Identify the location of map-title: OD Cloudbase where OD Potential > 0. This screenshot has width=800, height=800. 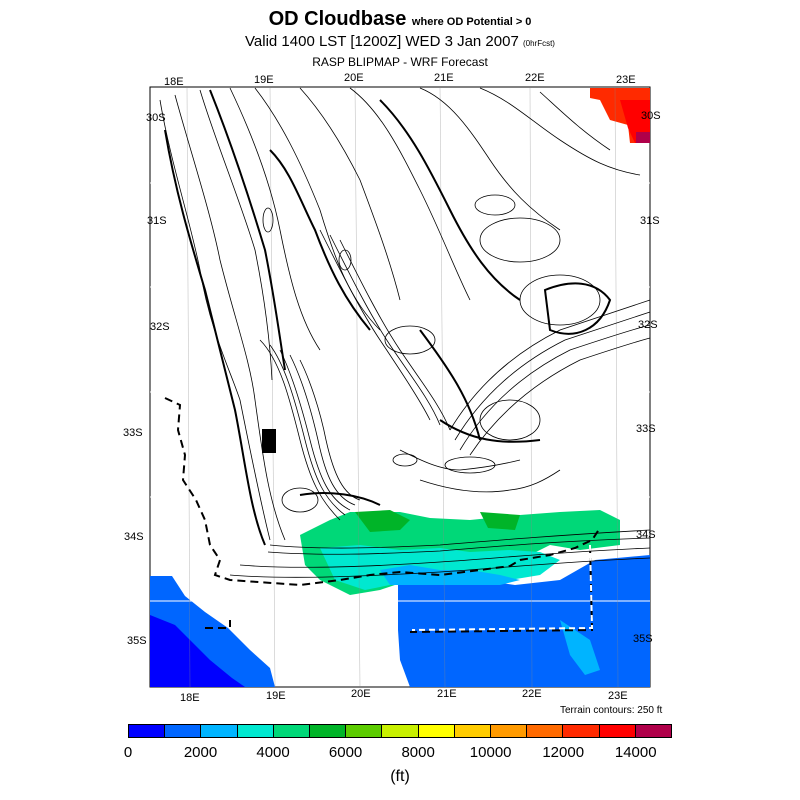
(400, 19).